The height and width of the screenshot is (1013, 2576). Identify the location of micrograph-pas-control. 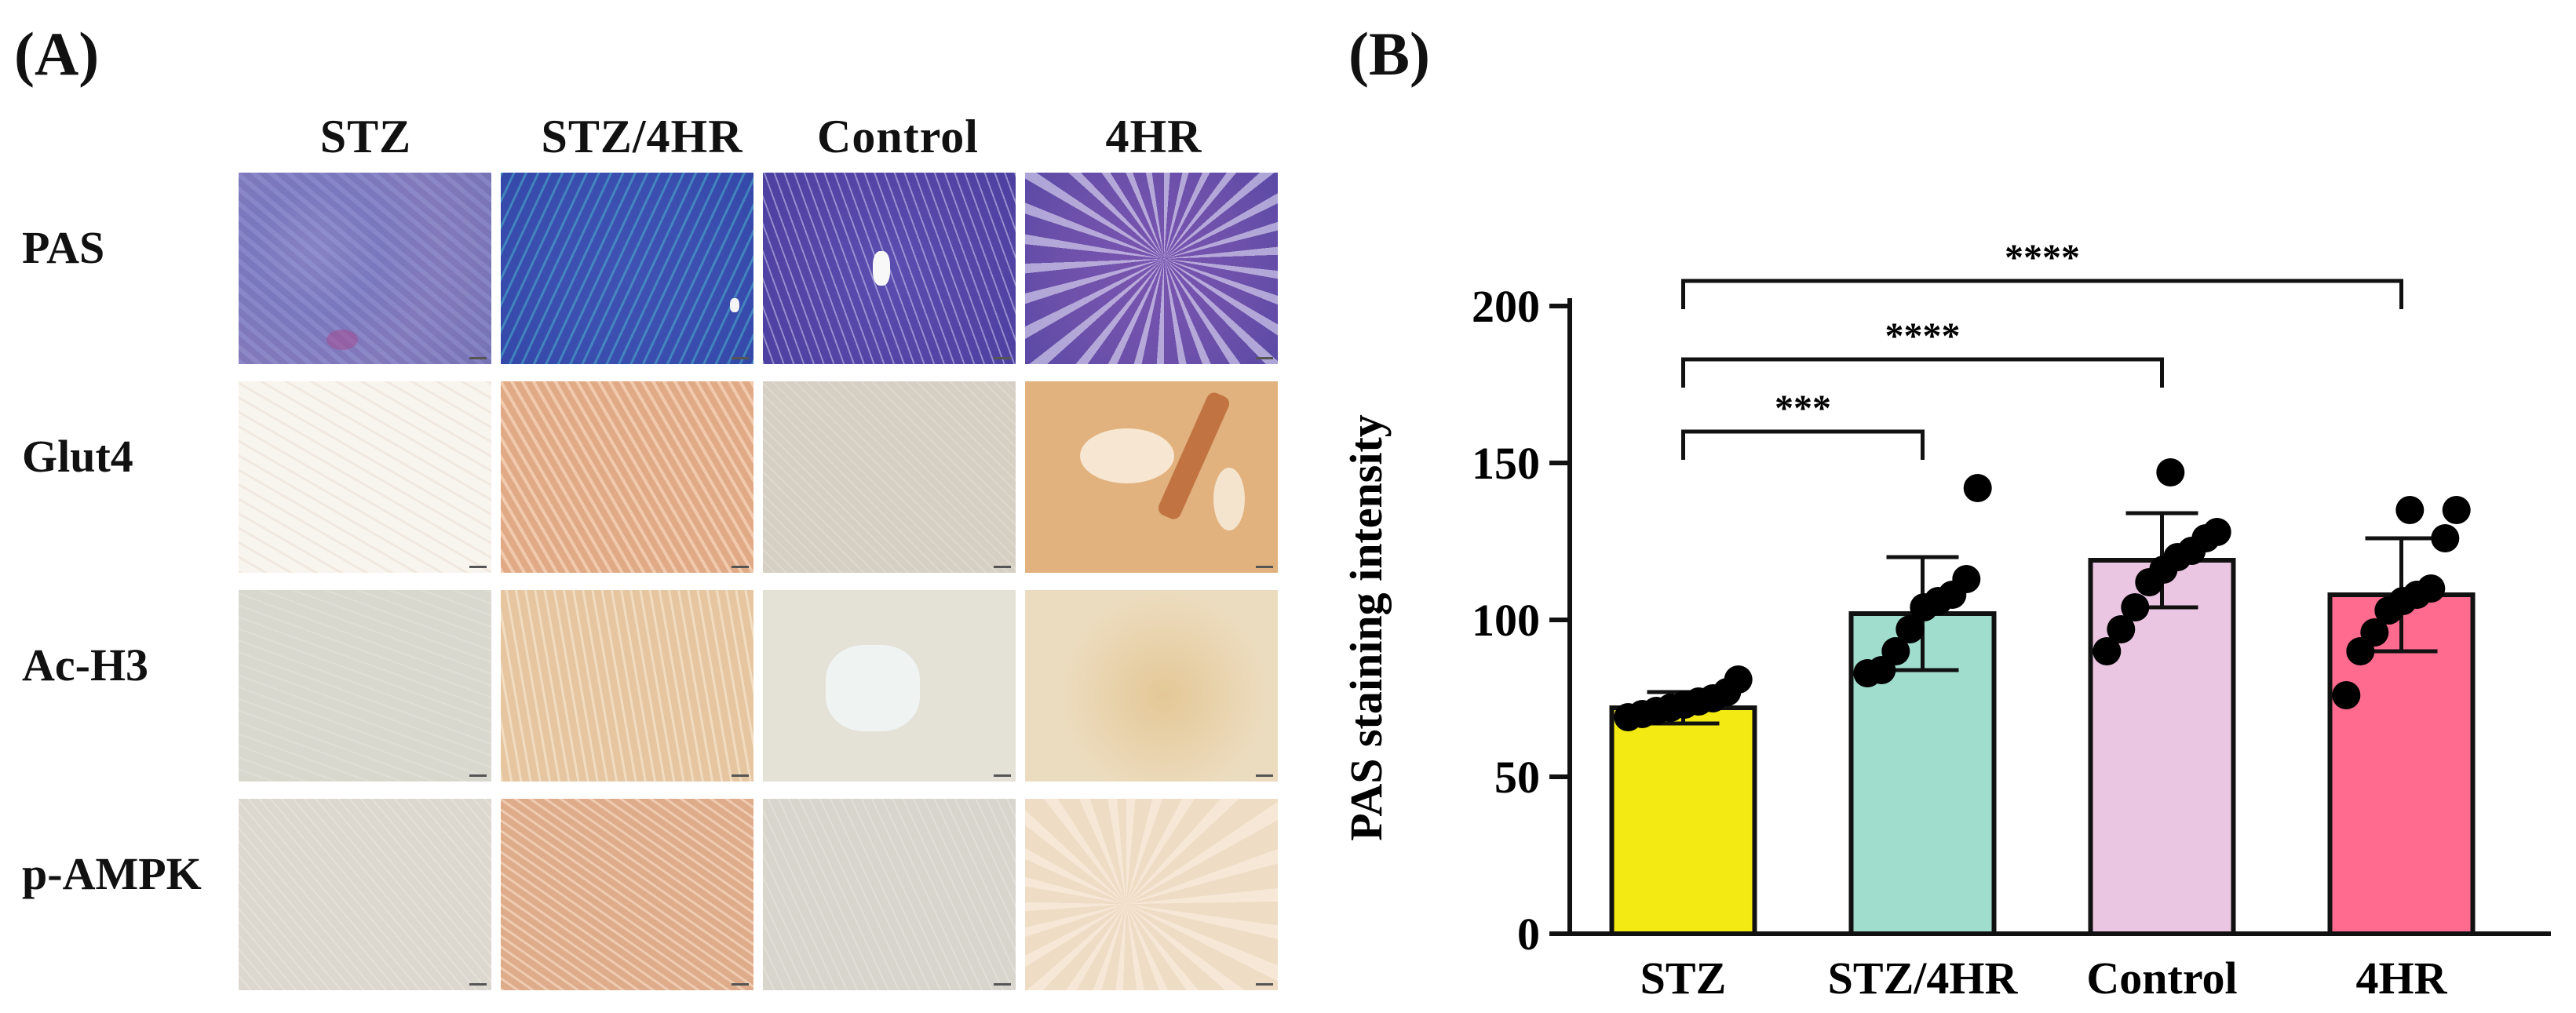
(890, 268).